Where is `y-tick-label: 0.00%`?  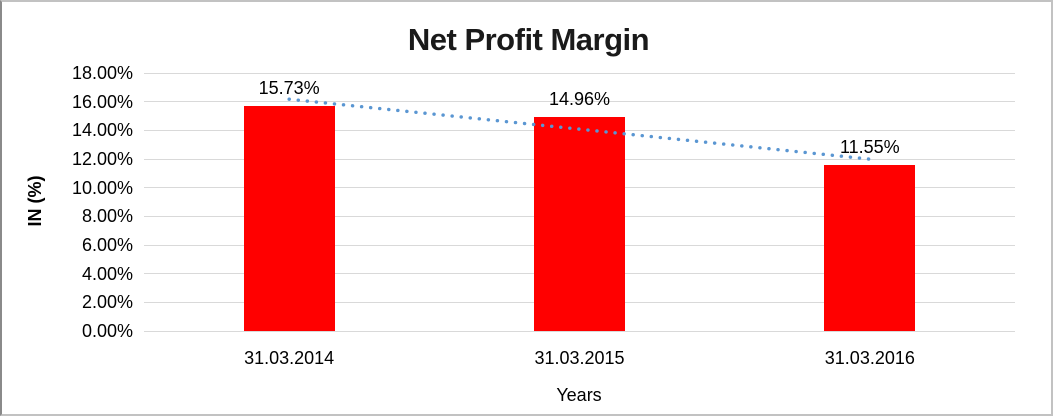
y-tick-label: 0.00% is located at coordinates (107, 331).